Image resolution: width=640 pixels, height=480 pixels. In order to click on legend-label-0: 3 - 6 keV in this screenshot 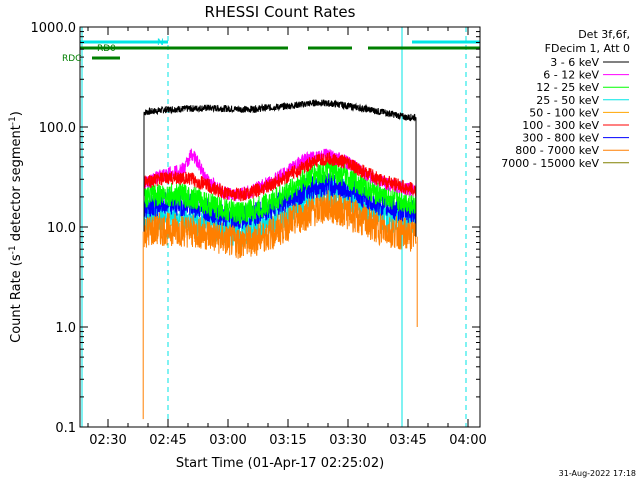, I will do `click(574, 62)`.